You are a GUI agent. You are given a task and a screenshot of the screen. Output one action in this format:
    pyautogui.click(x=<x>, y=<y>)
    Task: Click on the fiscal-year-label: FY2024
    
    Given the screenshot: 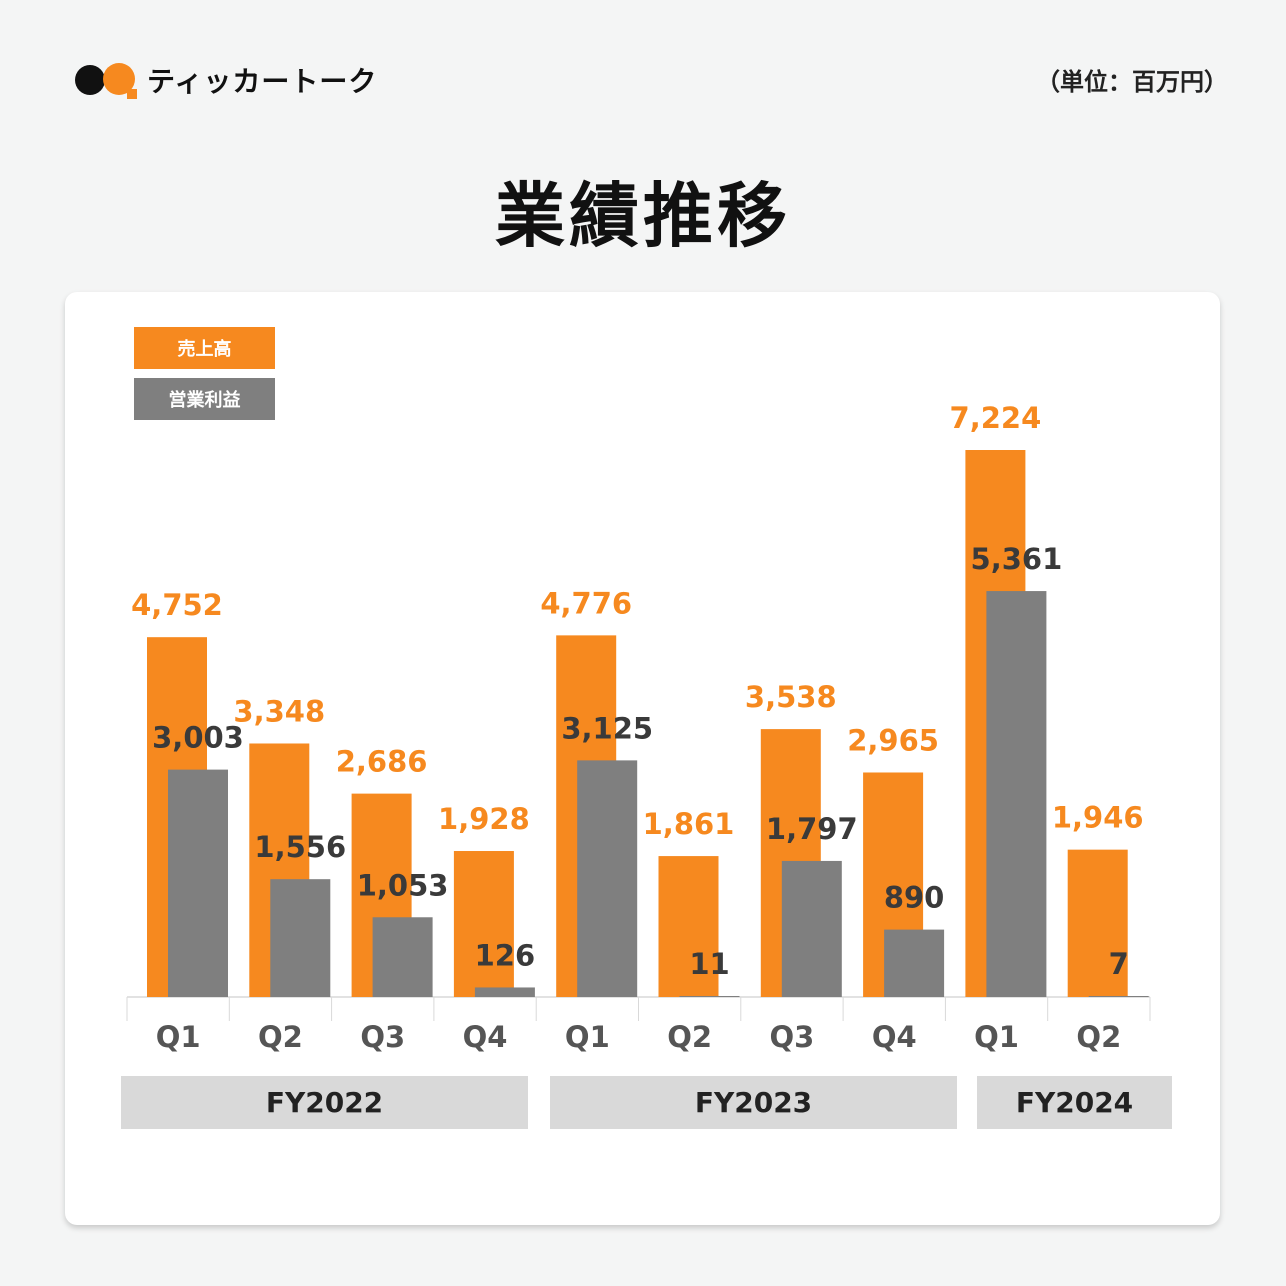 What is the action you would take?
    pyautogui.click(x=1074, y=1102)
    